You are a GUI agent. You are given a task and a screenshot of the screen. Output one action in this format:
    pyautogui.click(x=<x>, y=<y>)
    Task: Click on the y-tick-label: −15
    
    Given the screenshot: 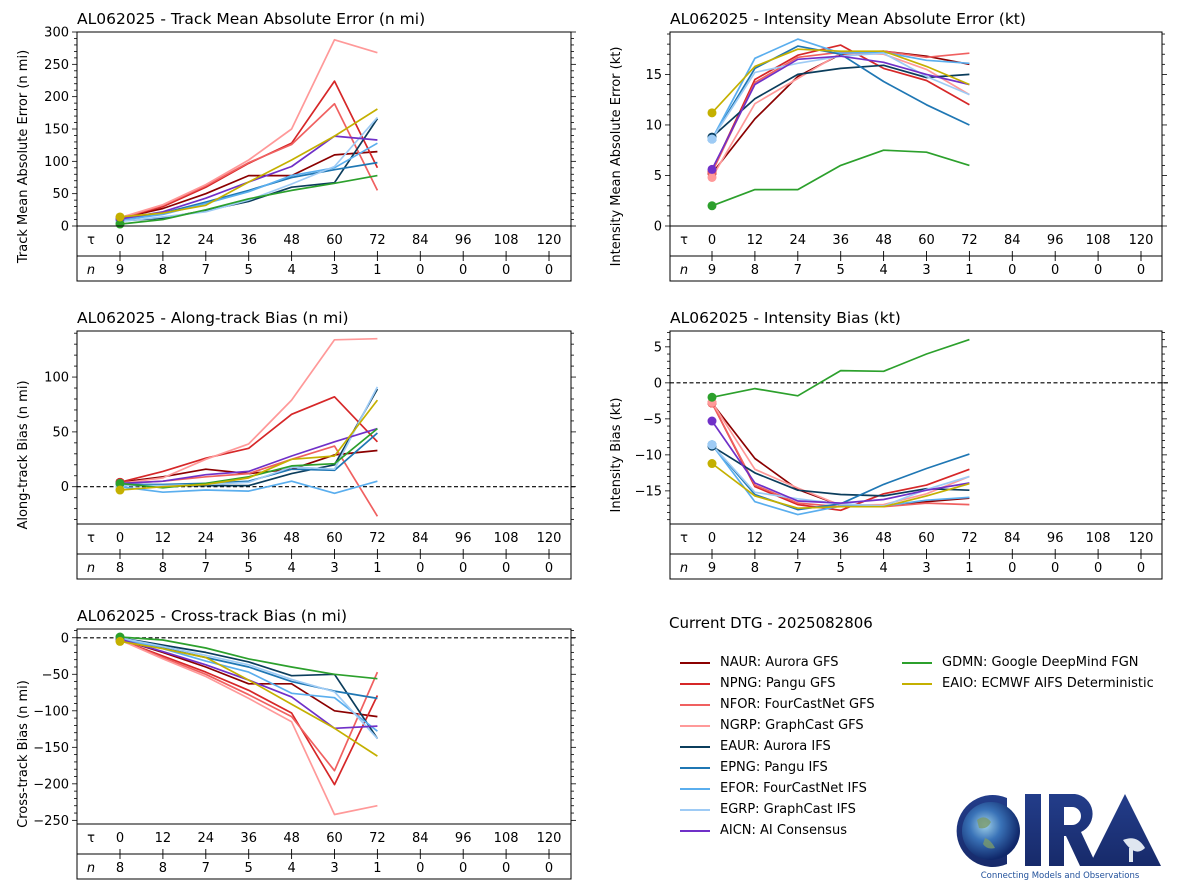 What is the action you would take?
    pyautogui.click(x=648, y=491)
    